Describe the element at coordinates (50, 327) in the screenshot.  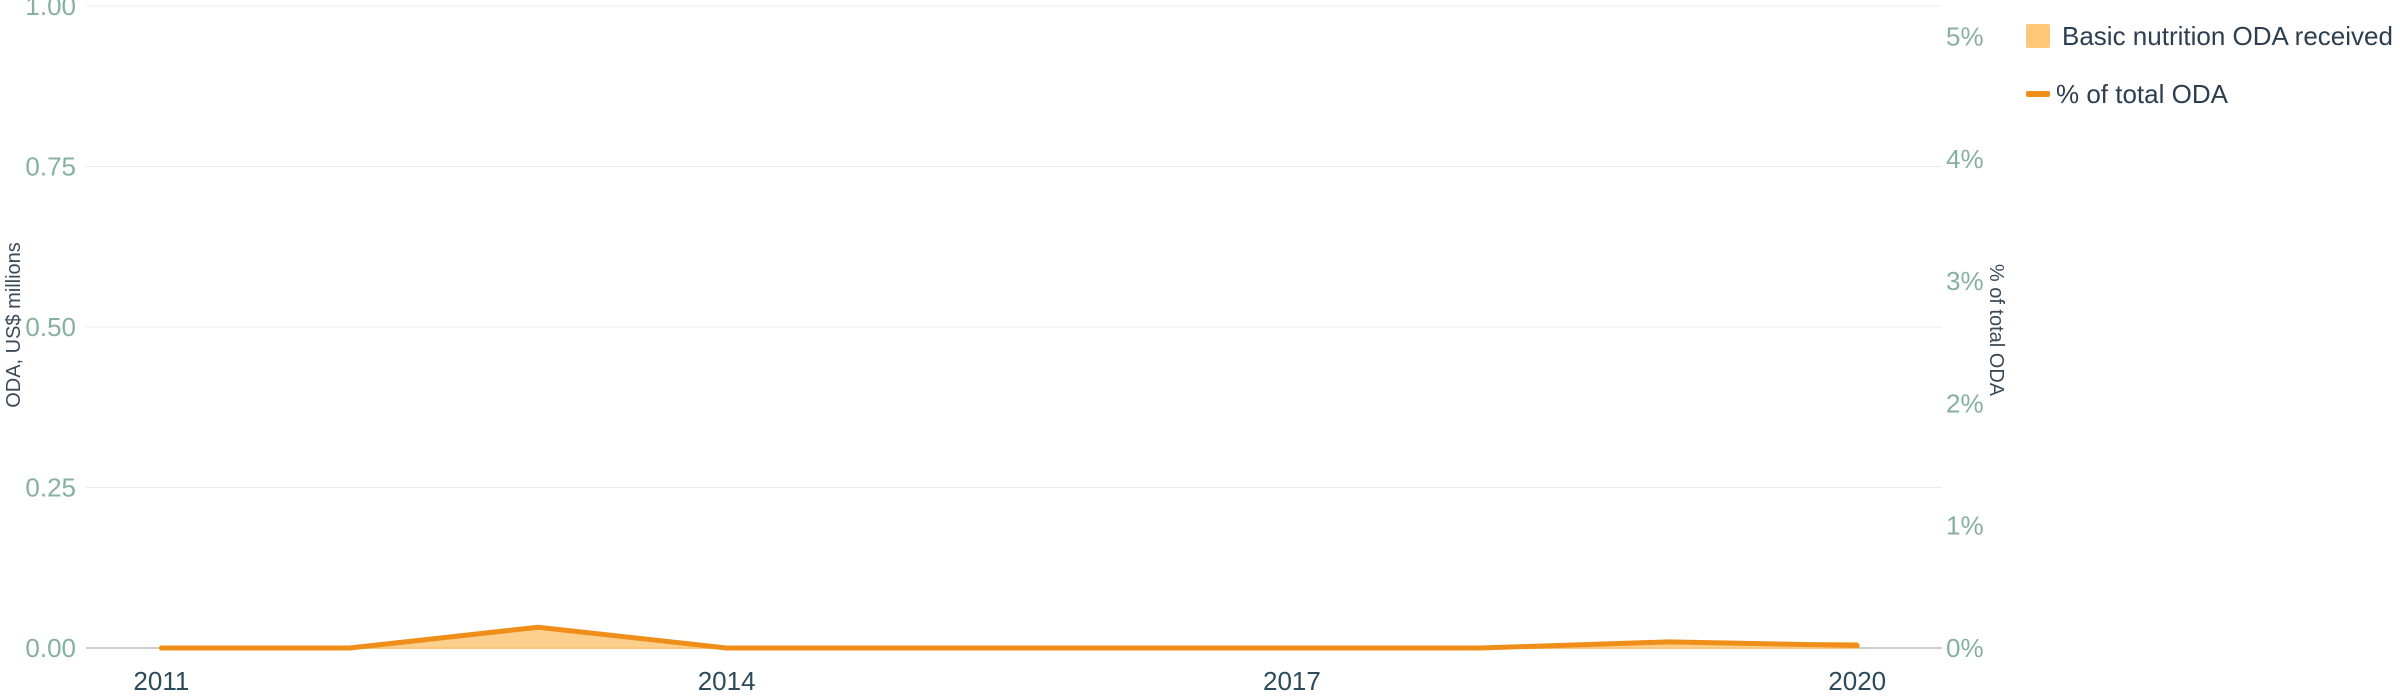
I see `y-tick-label: 0.50` at that location.